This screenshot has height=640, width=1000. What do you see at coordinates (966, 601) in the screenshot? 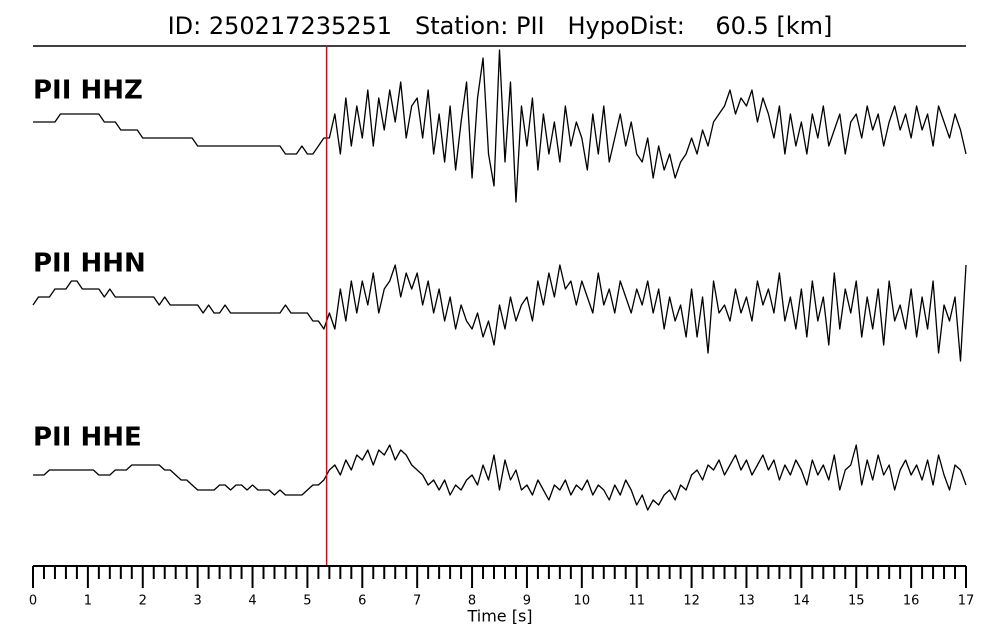
I see `x-tick-label: 17` at bounding box center [966, 601].